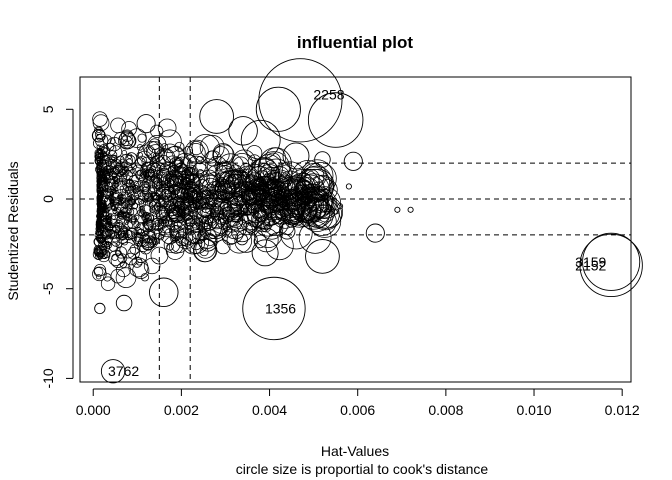 The height and width of the screenshot is (480, 672). What do you see at coordinates (357, 410) in the screenshot?
I see `x-tick-label: 0.006` at bounding box center [357, 410].